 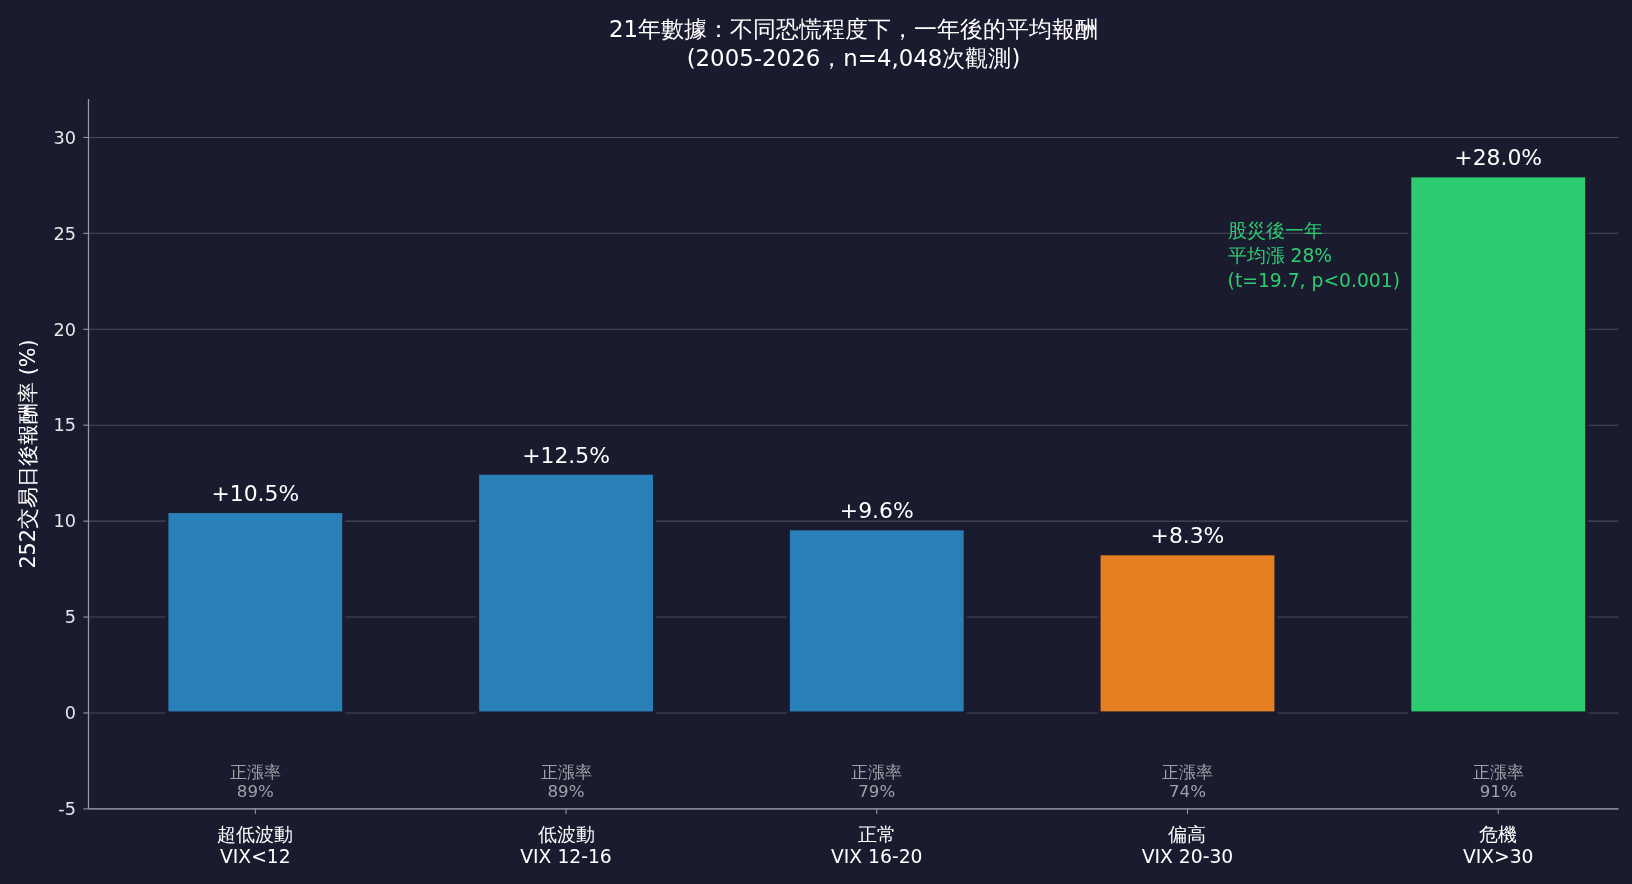 I want to click on data-label: +8.3%, so click(x=1187, y=536).